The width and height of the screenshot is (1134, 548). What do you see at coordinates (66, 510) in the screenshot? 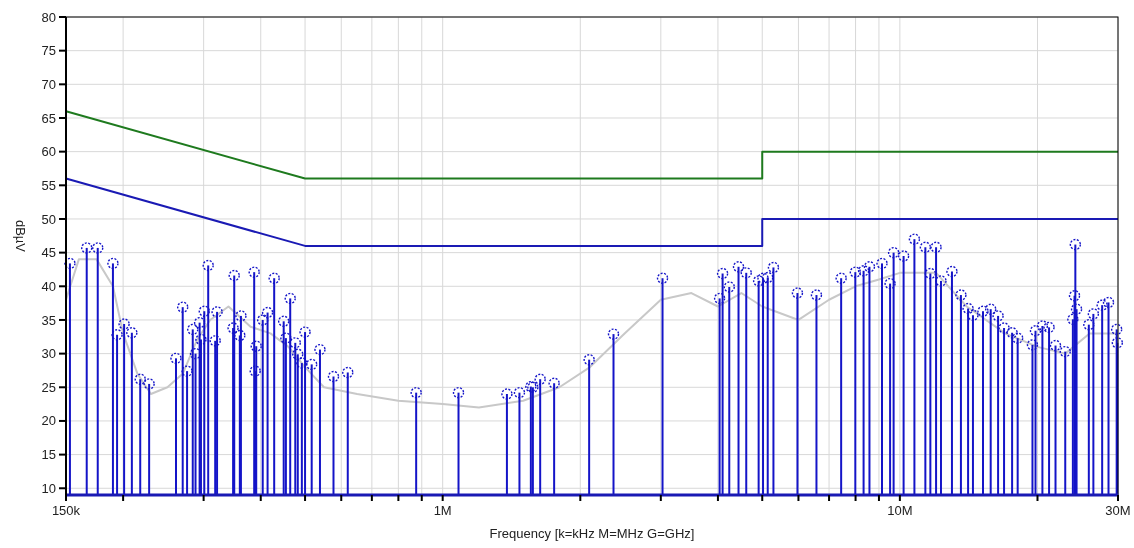
I see `x-tick-label: 150k` at bounding box center [66, 510].